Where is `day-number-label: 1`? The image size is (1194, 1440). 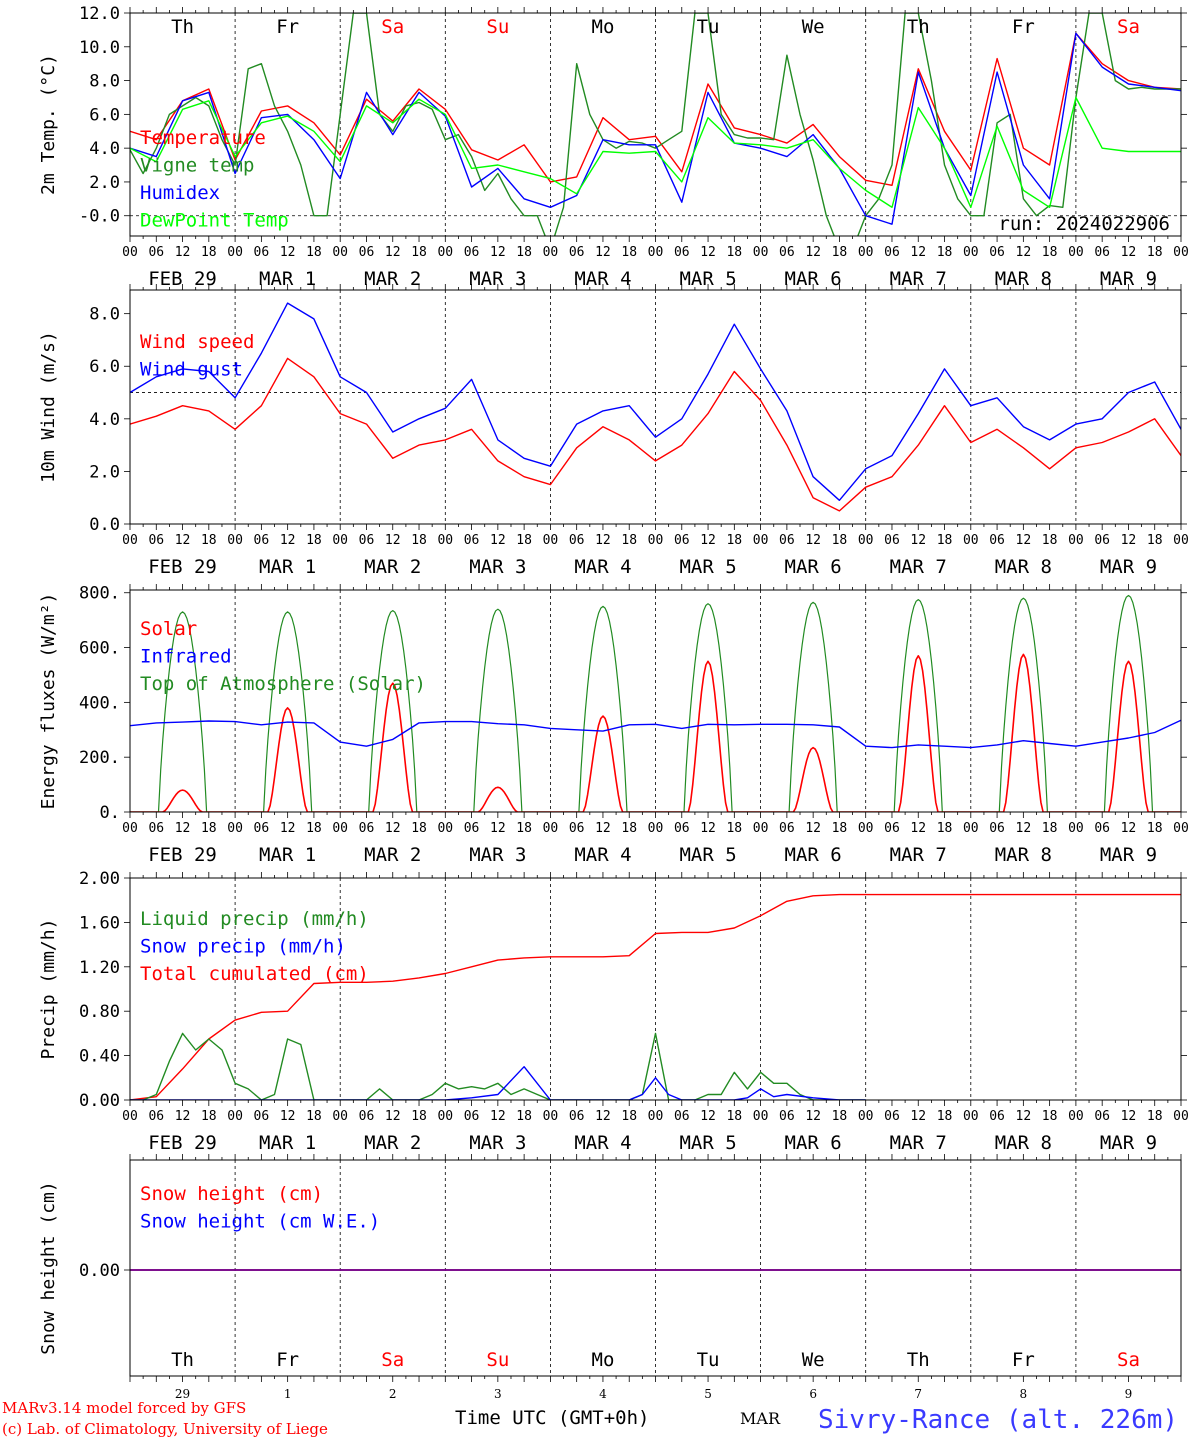
day-number-label: 1 is located at coordinates (288, 1394).